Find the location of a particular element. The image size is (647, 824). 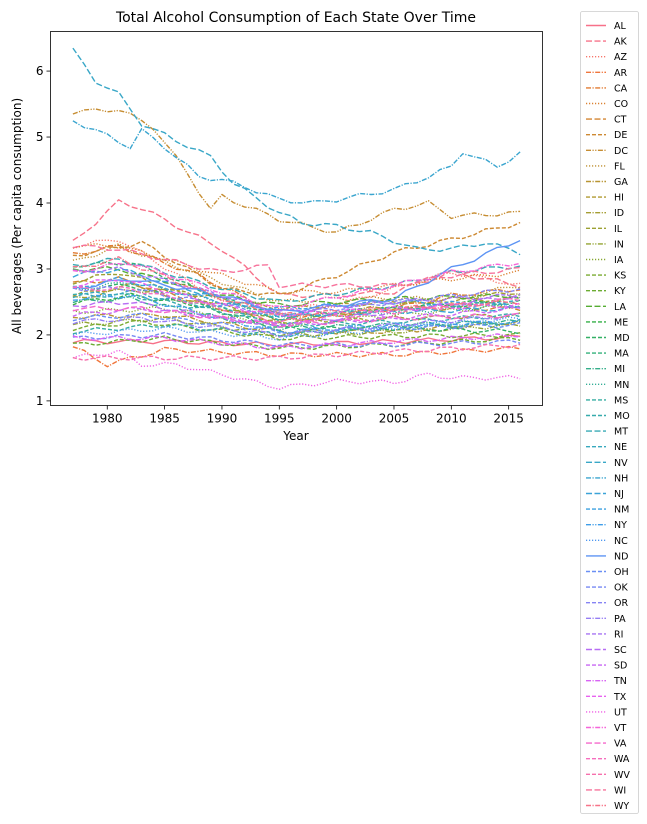

legend-label-tn: TN is located at coordinates (620, 681).